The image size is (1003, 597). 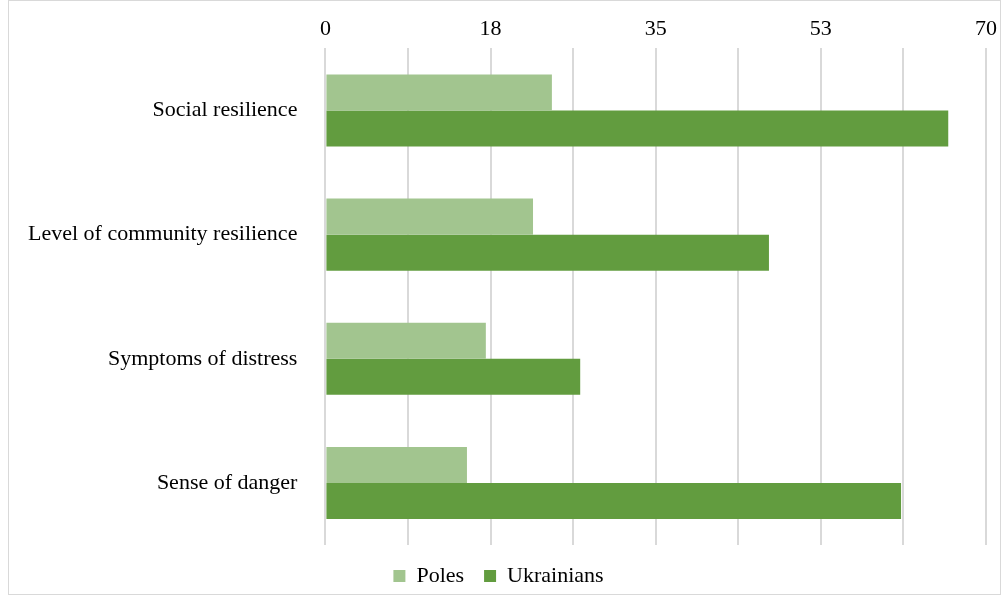 What do you see at coordinates (225, 109) in the screenshot?
I see `y-tick-label: Social resilience` at bounding box center [225, 109].